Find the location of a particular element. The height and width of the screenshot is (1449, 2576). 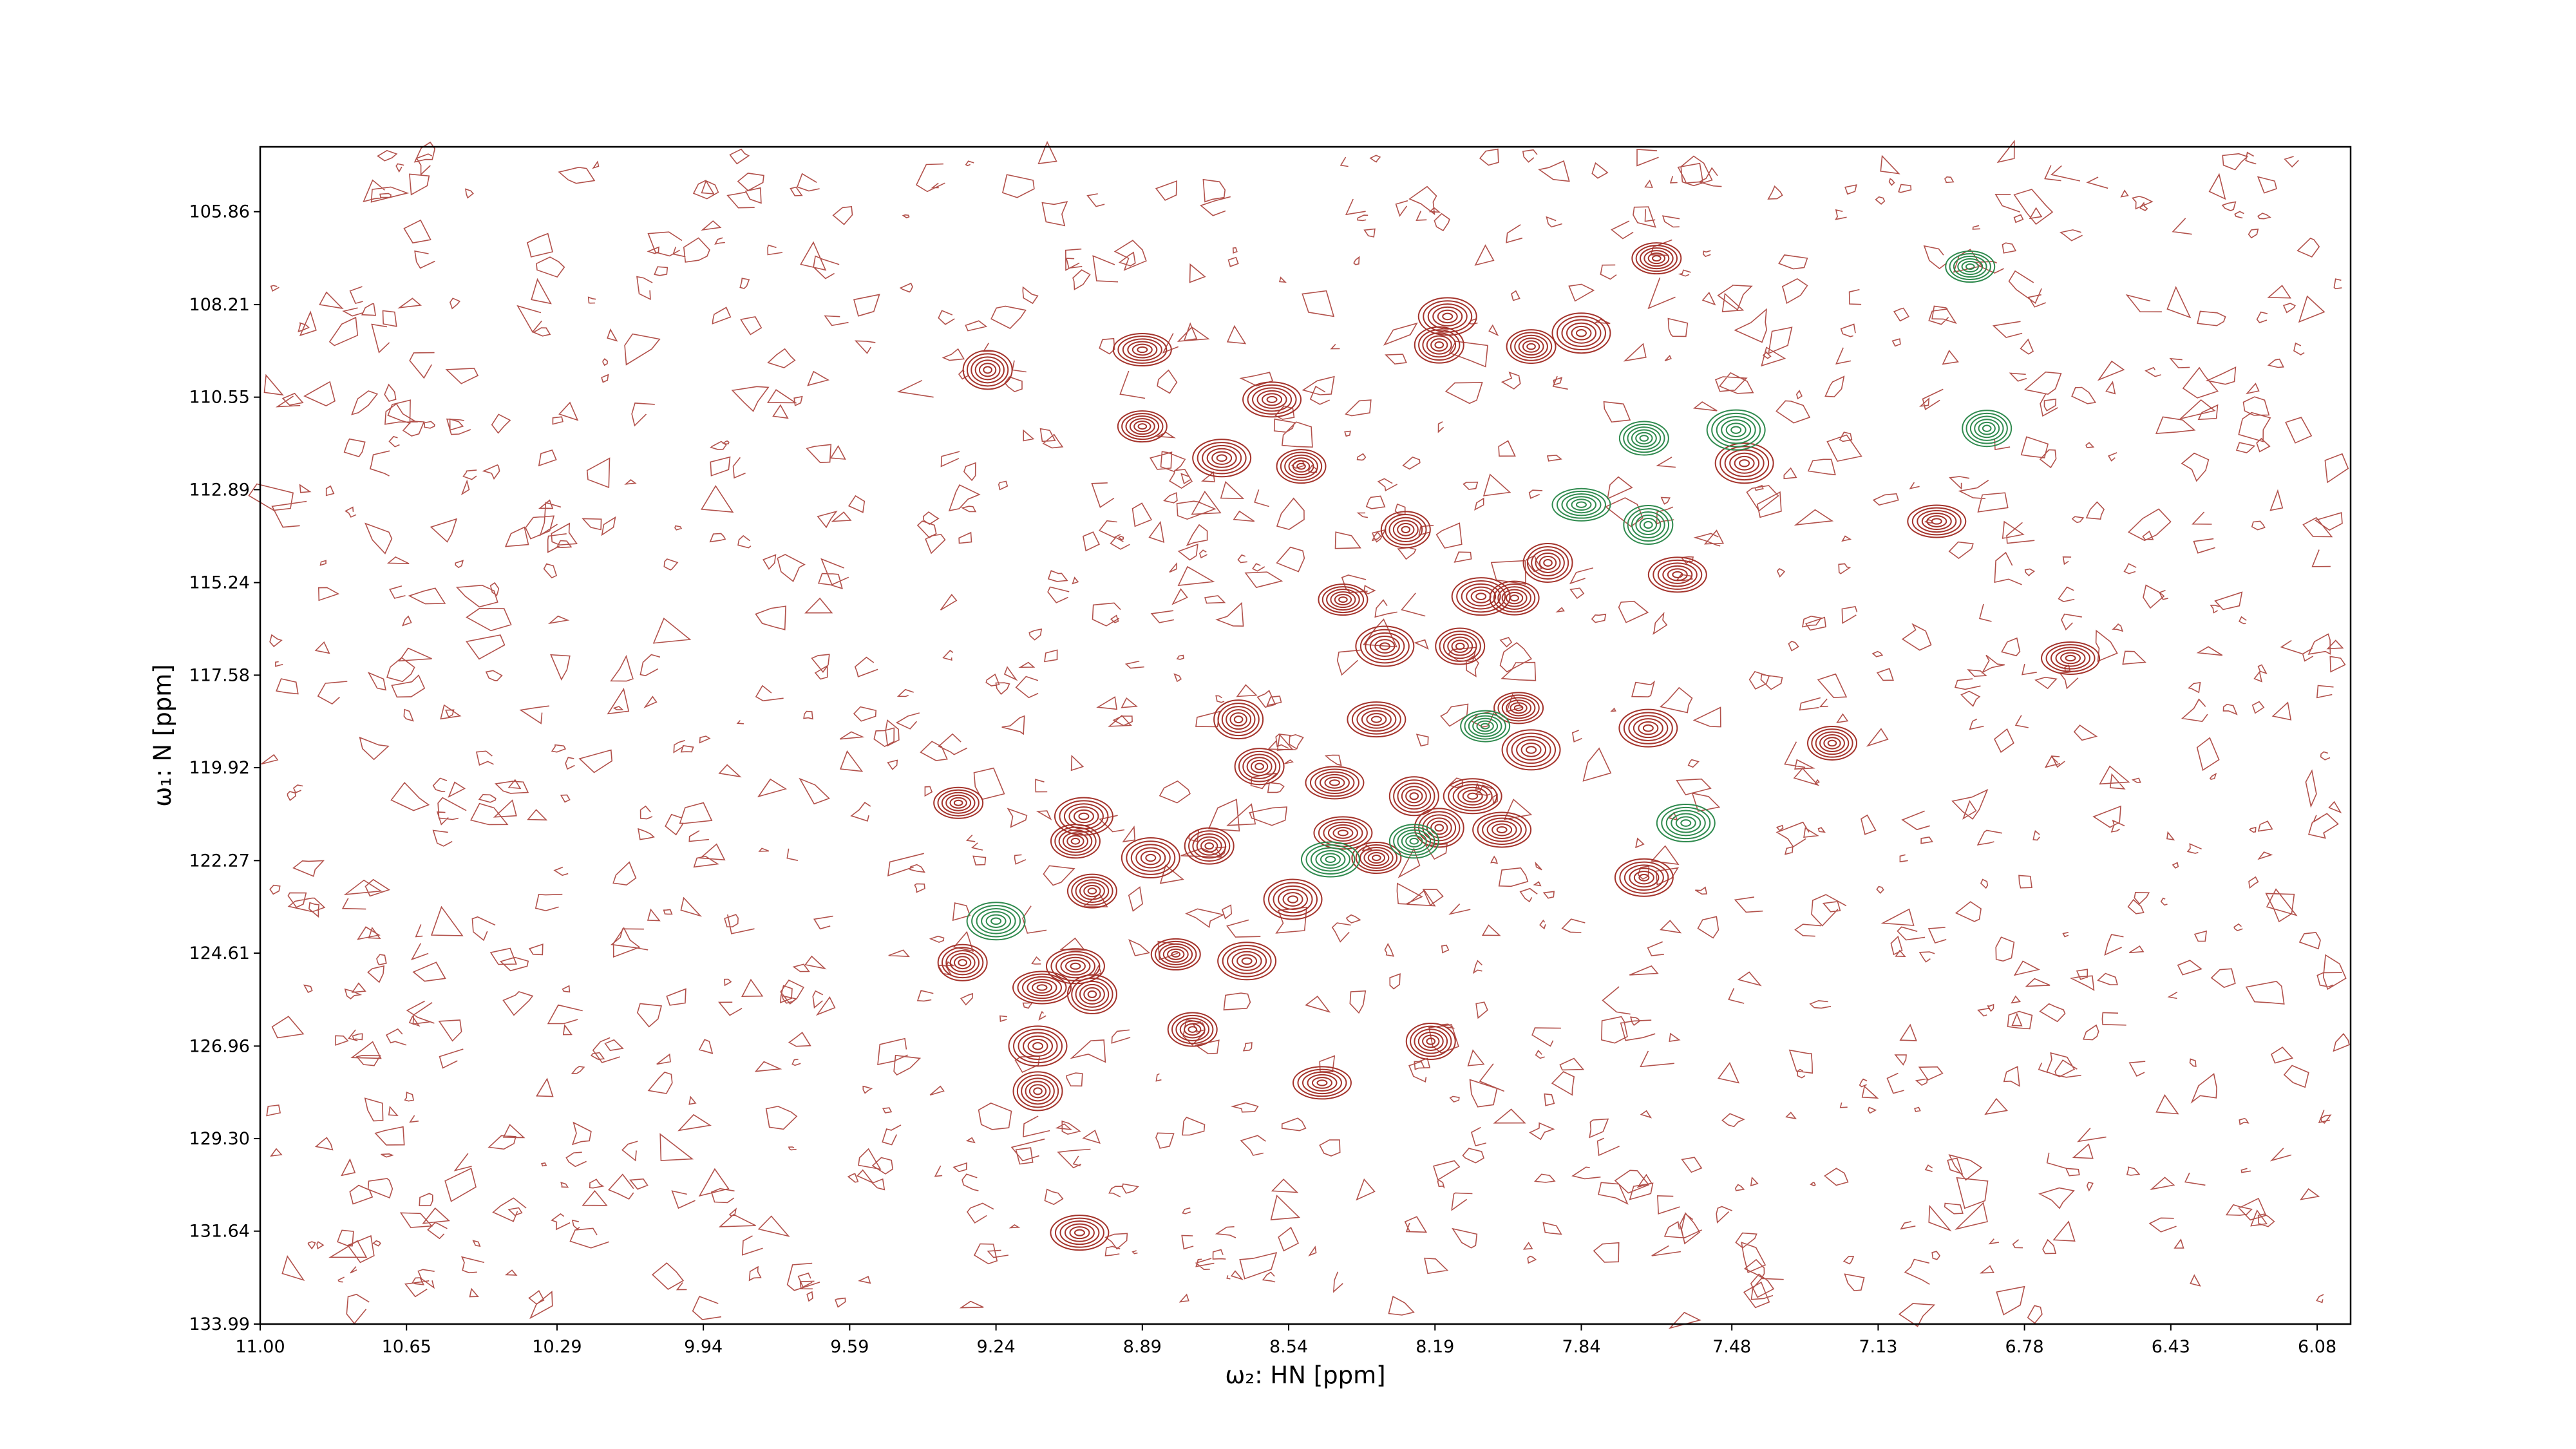

y-tick-label: 108.21 is located at coordinates (219, 305).